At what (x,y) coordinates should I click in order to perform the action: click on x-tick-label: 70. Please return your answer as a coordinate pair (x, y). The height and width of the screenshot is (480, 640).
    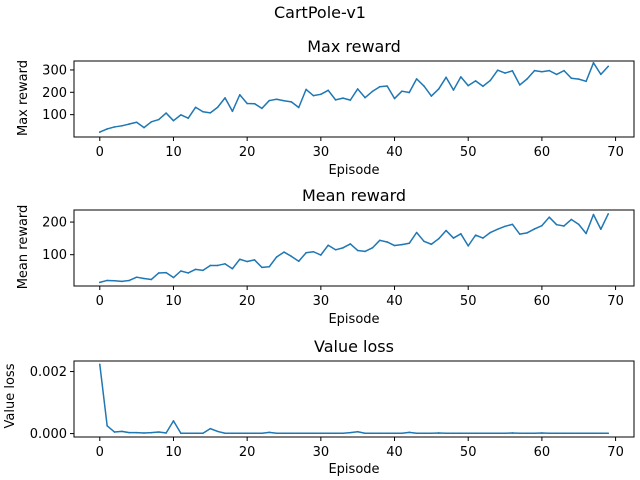
    Looking at the image, I should click on (615, 301).